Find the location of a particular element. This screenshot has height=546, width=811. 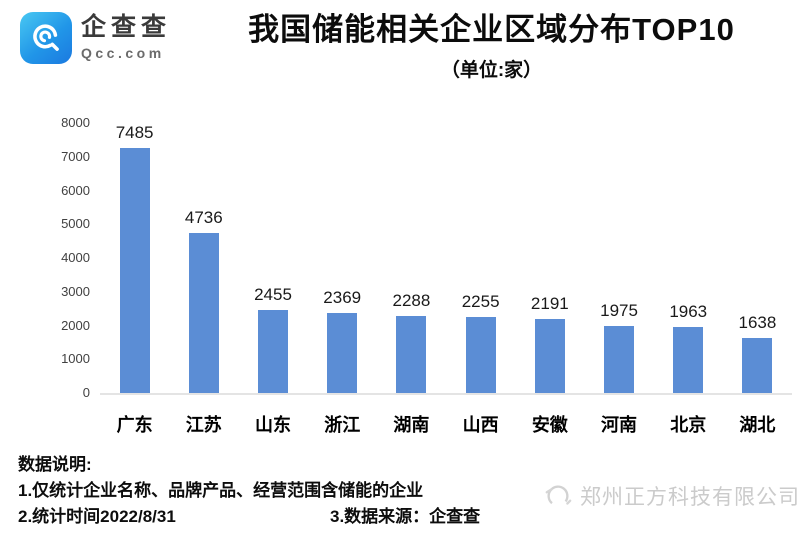

bar-value-label: 2455 is located at coordinates (273, 295).